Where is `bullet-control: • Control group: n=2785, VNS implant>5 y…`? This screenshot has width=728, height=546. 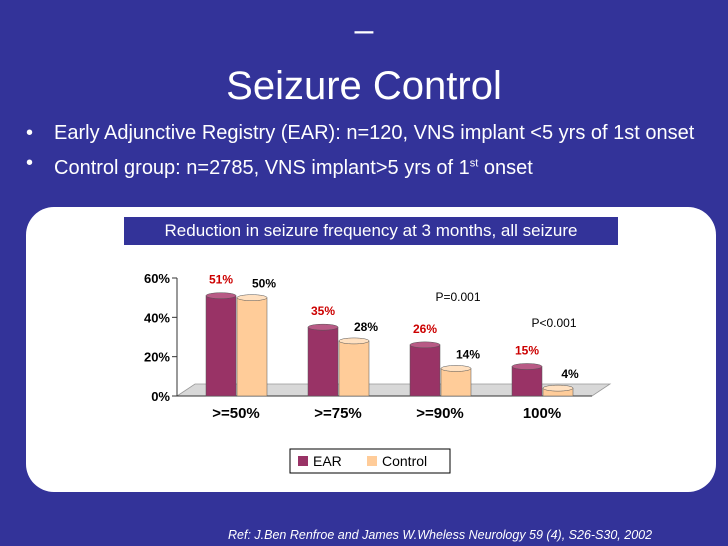
bullet-control: • Control group: n=2785, VNS implant>5 y… is located at coordinates (371, 165).